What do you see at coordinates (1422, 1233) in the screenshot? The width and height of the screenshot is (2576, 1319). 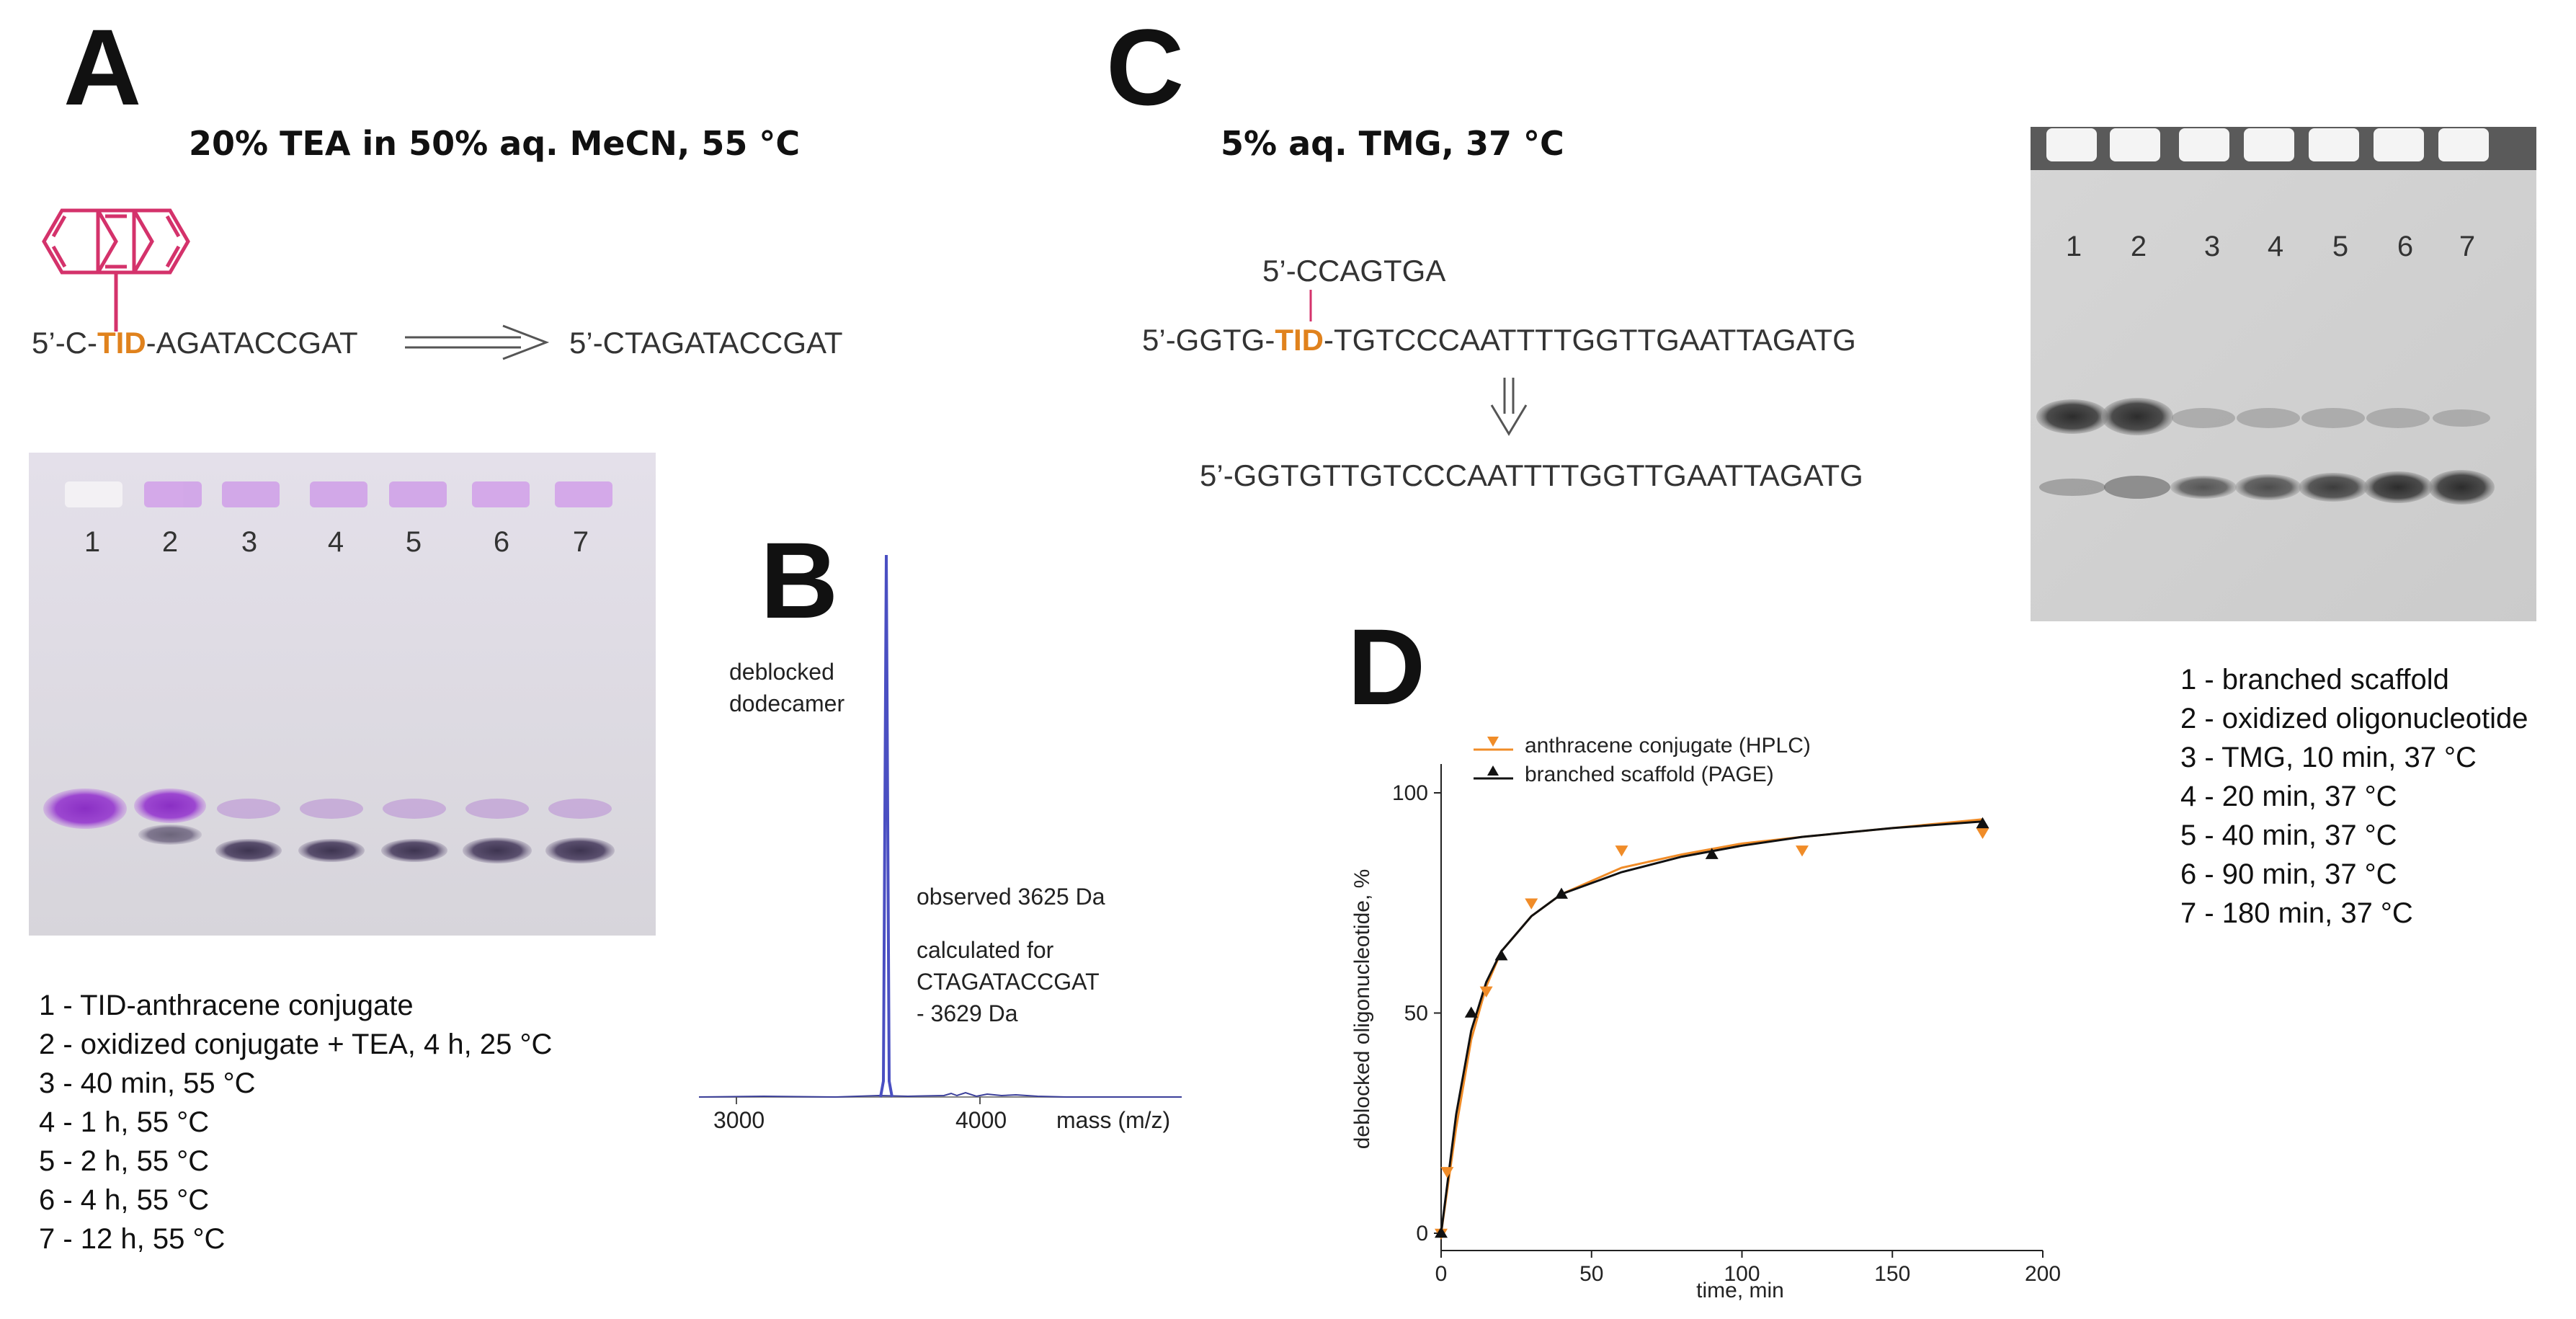 I see `y-tick-label: 0` at bounding box center [1422, 1233].